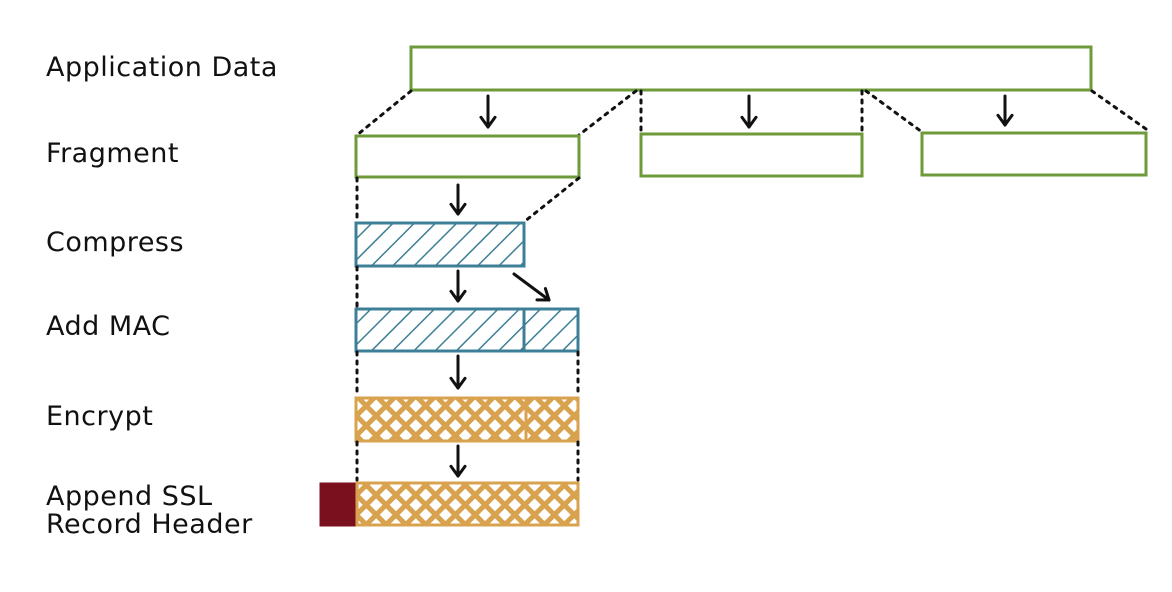 This screenshot has width=1172, height=592. Describe the element at coordinates (108, 326) in the screenshot. I see `label-add-mac: Add MAC` at that location.